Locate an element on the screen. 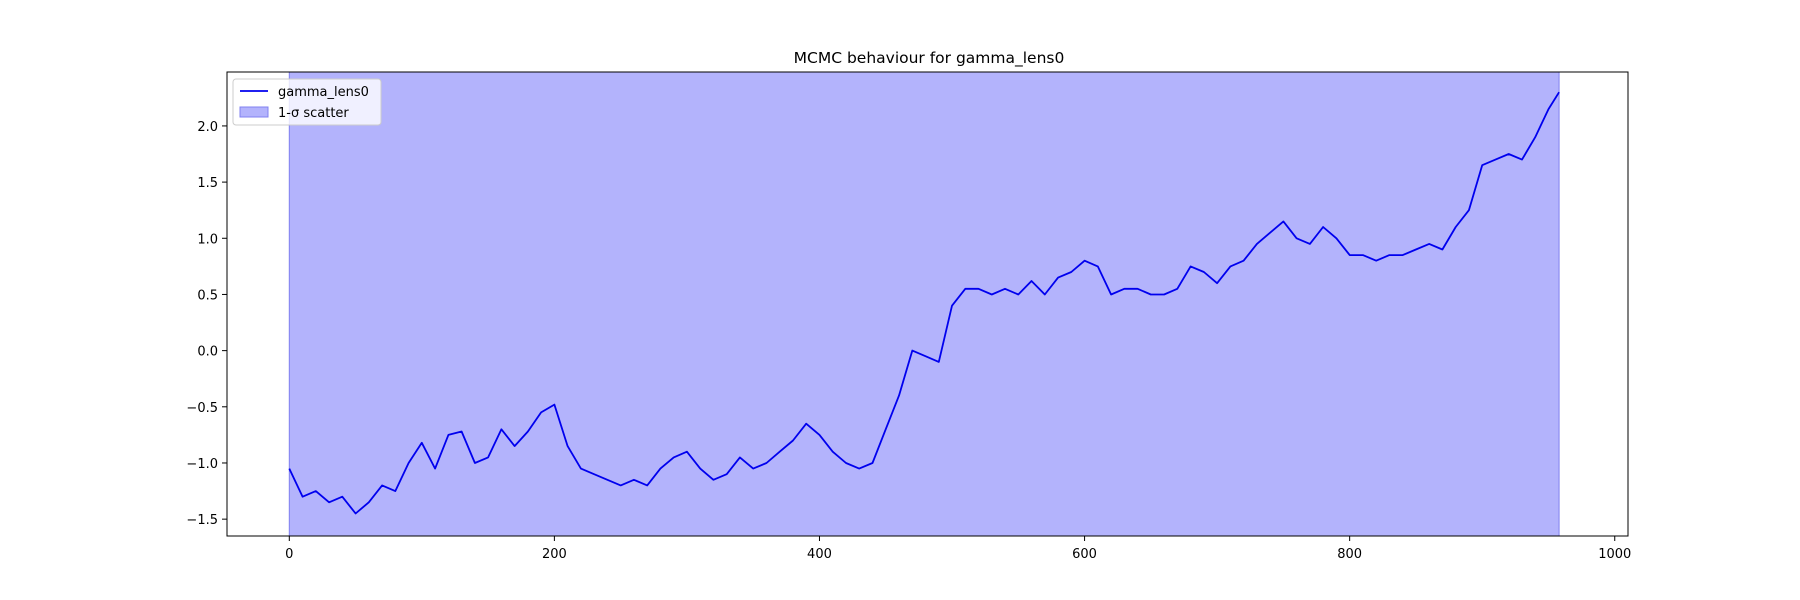 The width and height of the screenshot is (1800, 600). y-tick-label: 0.0 is located at coordinates (207, 352).